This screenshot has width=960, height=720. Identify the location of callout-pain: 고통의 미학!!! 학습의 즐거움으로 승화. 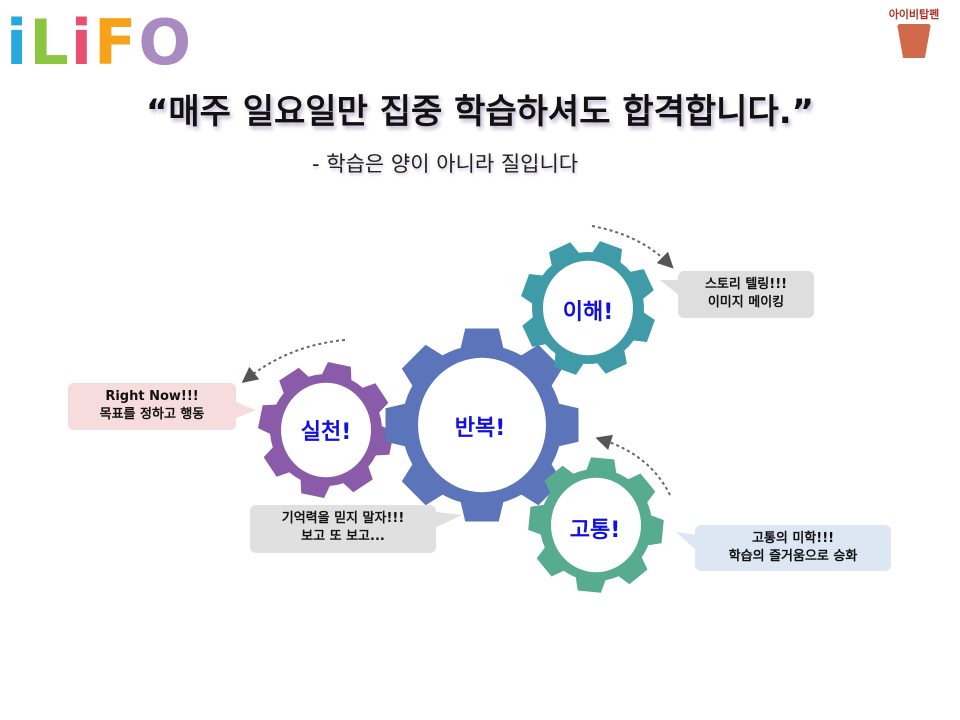
(793, 548).